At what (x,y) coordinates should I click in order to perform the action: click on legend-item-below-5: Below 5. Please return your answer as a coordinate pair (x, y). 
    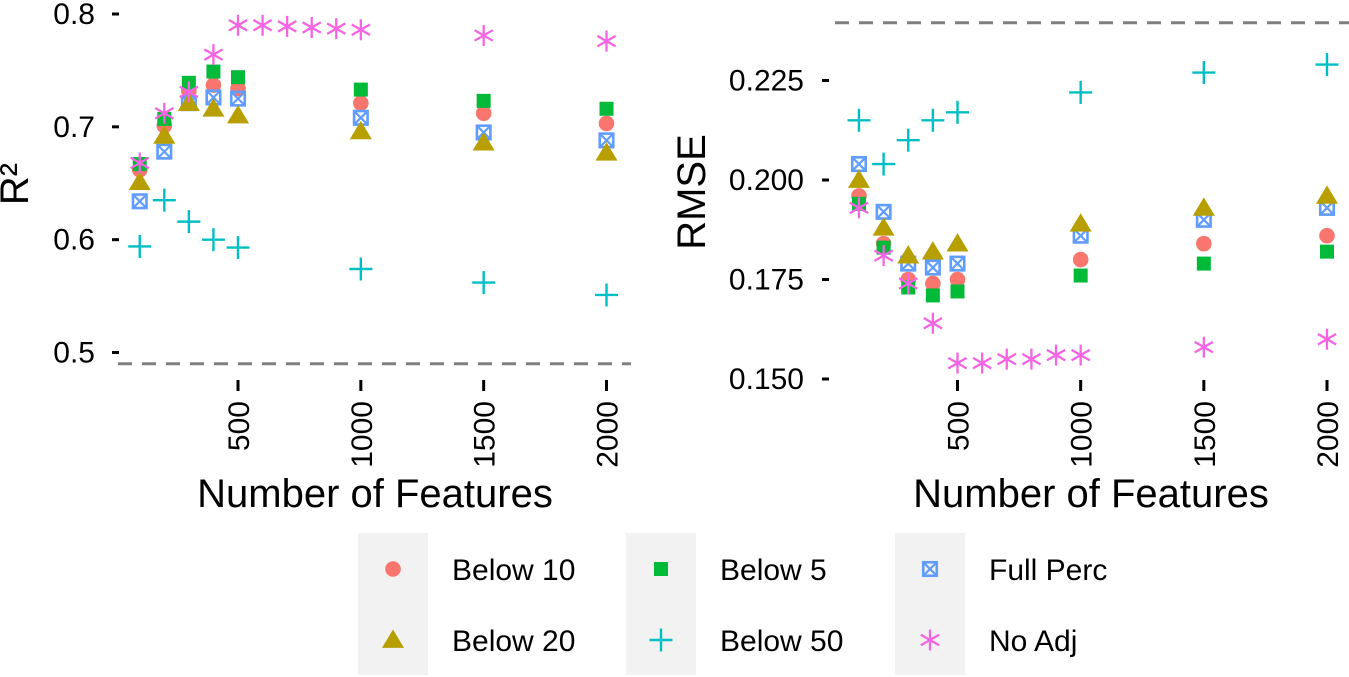
    Looking at the image, I should click on (740, 570).